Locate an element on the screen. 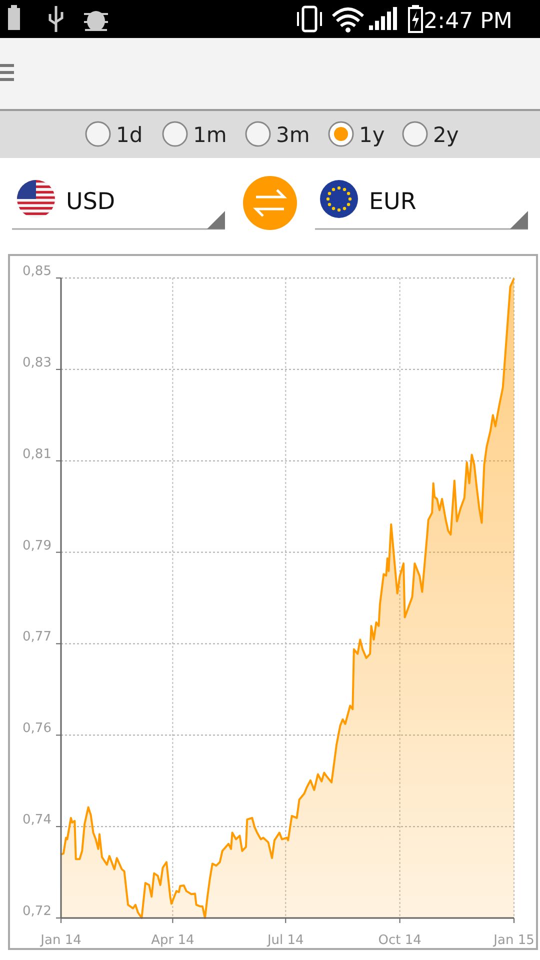 Image resolution: width=540 pixels, height=960 pixels. y-tick-label: 0,74 is located at coordinates (37, 820).